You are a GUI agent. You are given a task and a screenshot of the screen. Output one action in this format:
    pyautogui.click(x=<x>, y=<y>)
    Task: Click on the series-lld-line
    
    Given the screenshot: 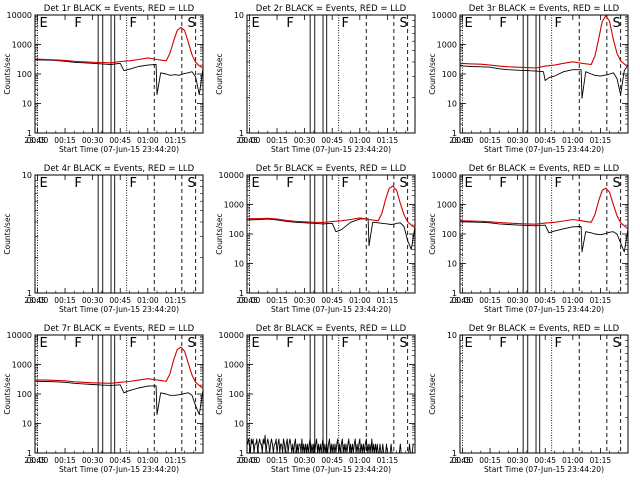 What is the action you would take?
    pyautogui.click(x=544, y=208)
    